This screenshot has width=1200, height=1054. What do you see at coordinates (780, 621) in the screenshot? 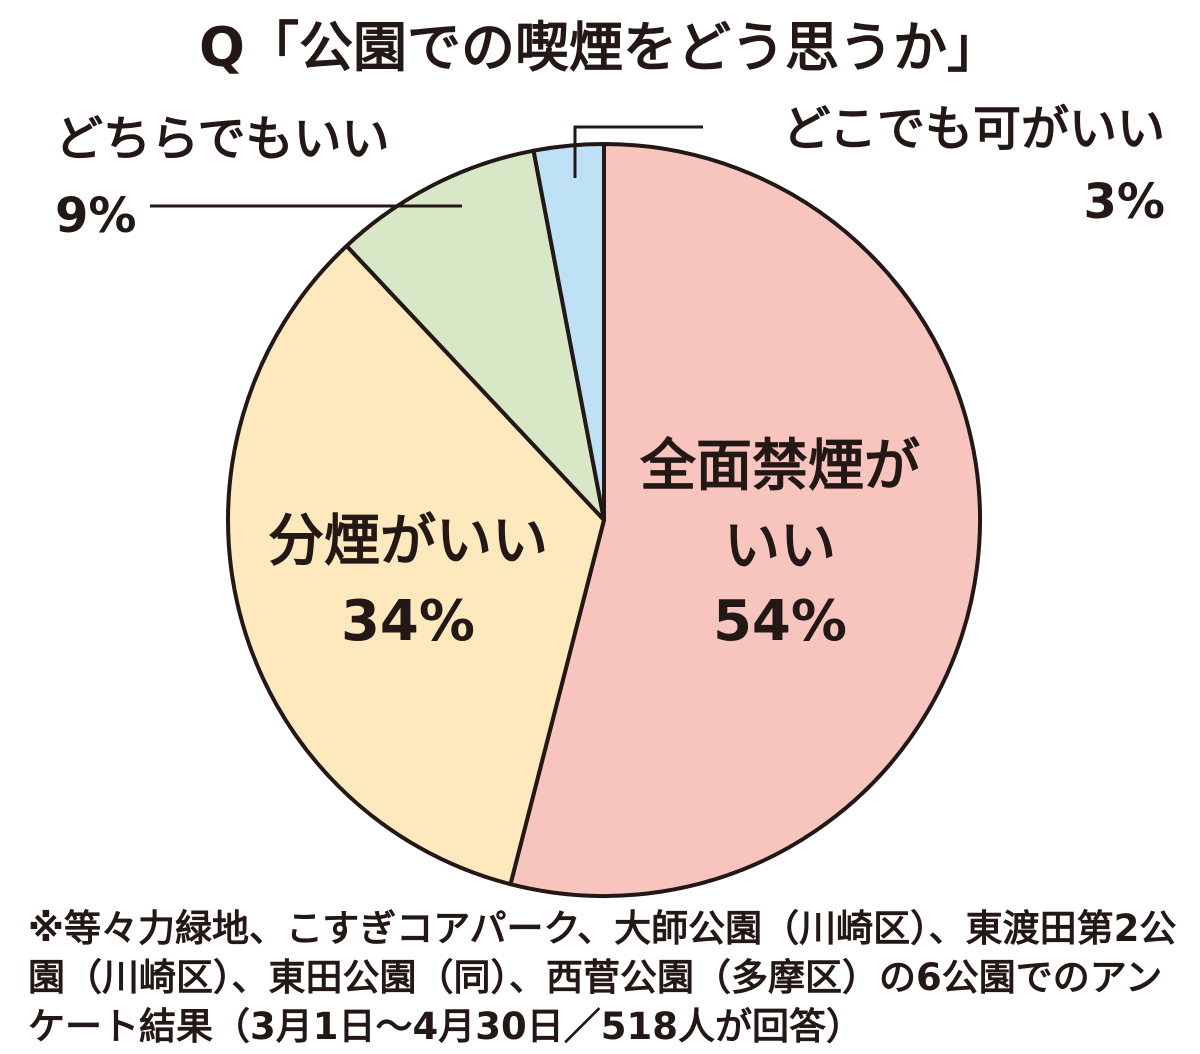
I see `slice-1-value-label: 54%` at bounding box center [780, 621].